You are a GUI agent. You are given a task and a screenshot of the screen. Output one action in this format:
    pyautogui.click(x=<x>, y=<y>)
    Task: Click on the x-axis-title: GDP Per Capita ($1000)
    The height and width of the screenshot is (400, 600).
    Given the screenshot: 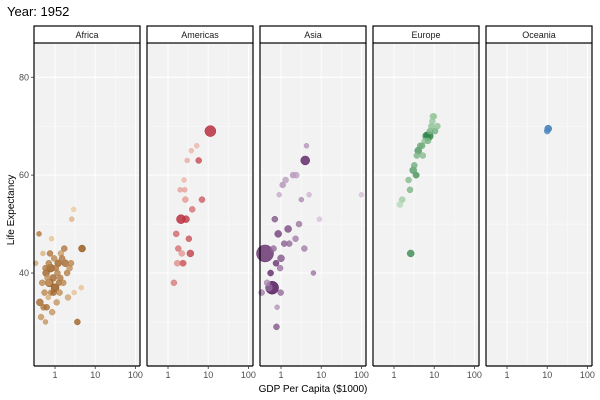 What is the action you would take?
    pyautogui.click(x=313, y=389)
    